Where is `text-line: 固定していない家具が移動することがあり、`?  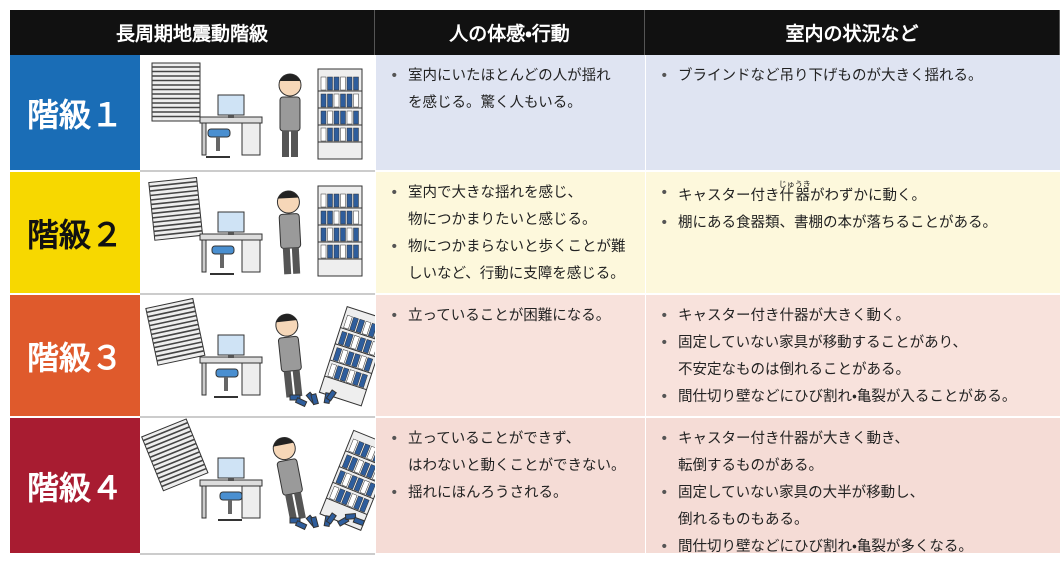 text-line: 固定していない家具が移動することがあり、 is located at coordinates (822, 343).